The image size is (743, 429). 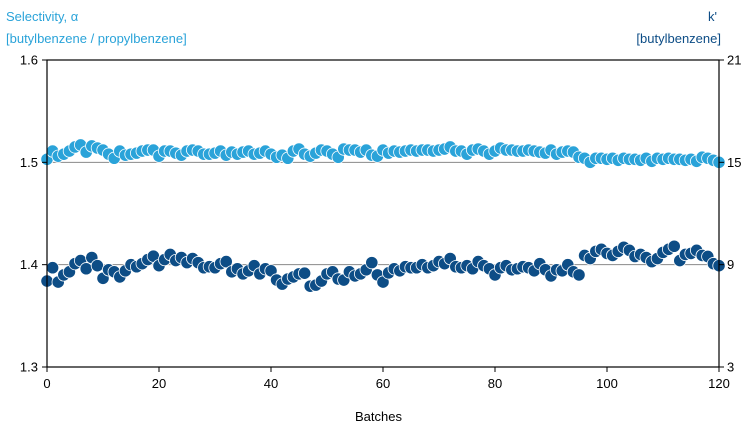 I want to click on y-axis-left-label-line2: [butylbenzene / propylbenzene], so click(x=96, y=38).